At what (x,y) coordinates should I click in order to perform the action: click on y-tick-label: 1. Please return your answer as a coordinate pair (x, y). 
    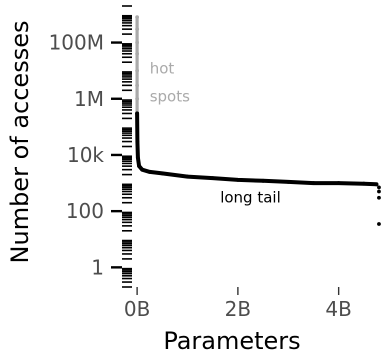
    Looking at the image, I should click on (97, 267).